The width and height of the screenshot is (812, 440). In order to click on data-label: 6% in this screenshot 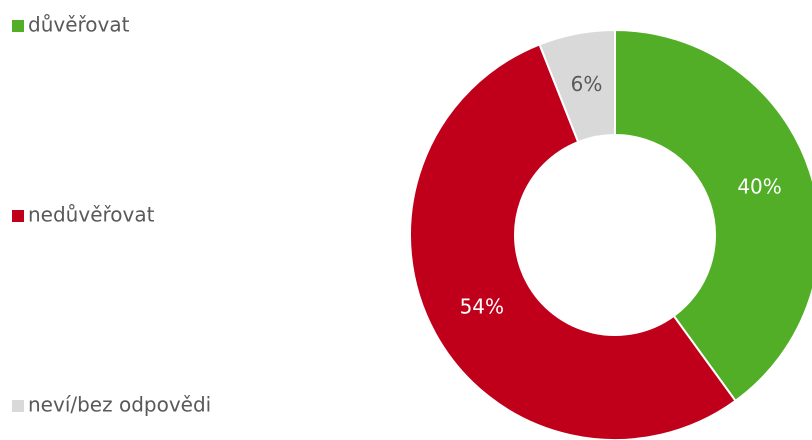, I will do `click(587, 84)`.